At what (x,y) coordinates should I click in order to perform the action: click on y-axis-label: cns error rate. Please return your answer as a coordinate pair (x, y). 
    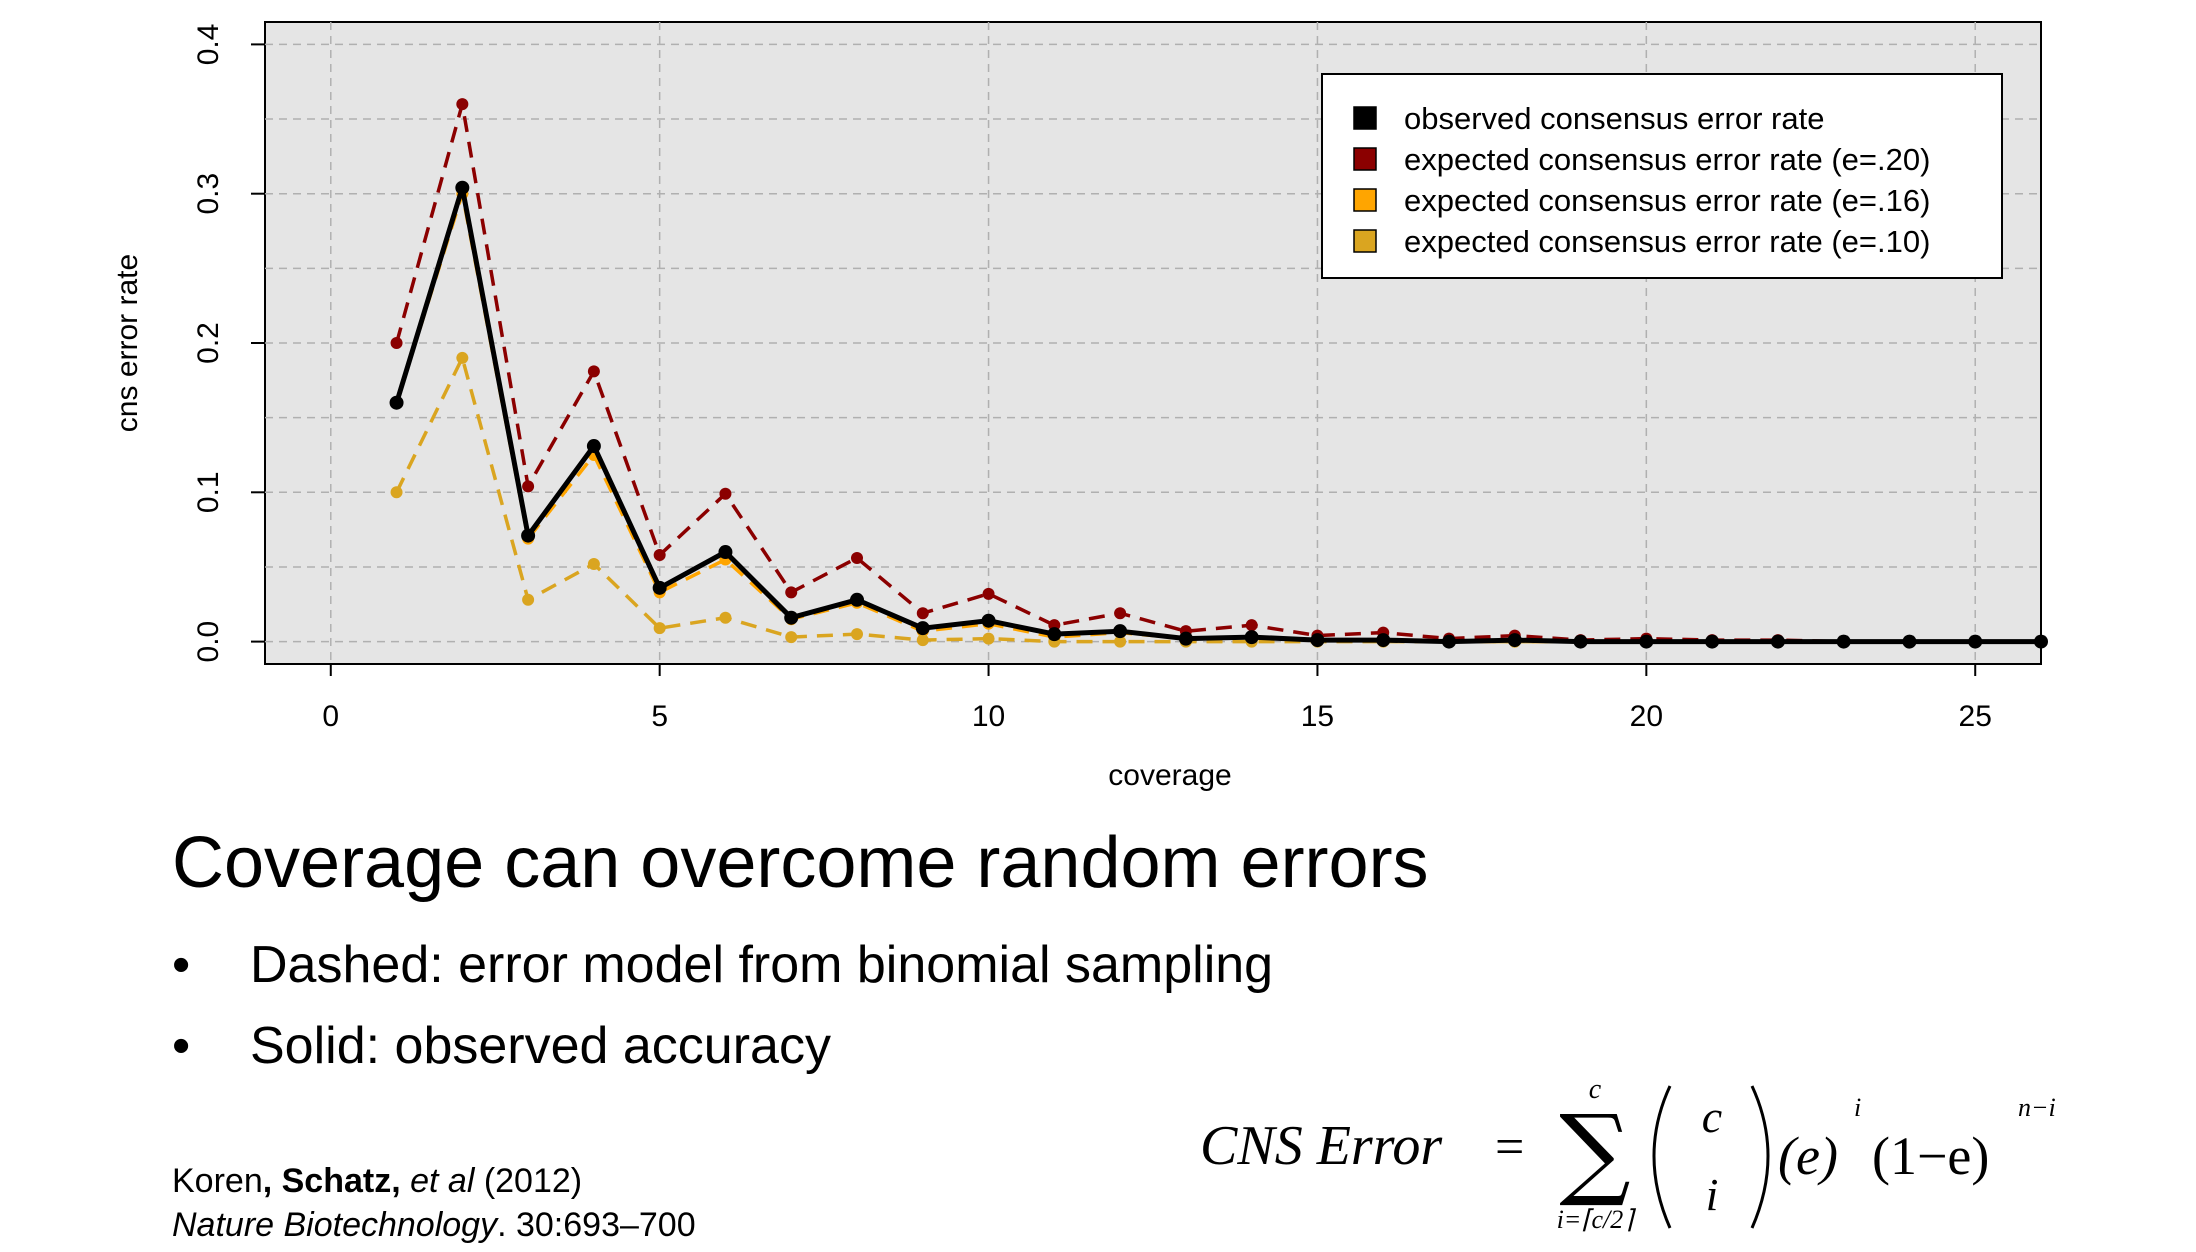
    Looking at the image, I should click on (127, 343).